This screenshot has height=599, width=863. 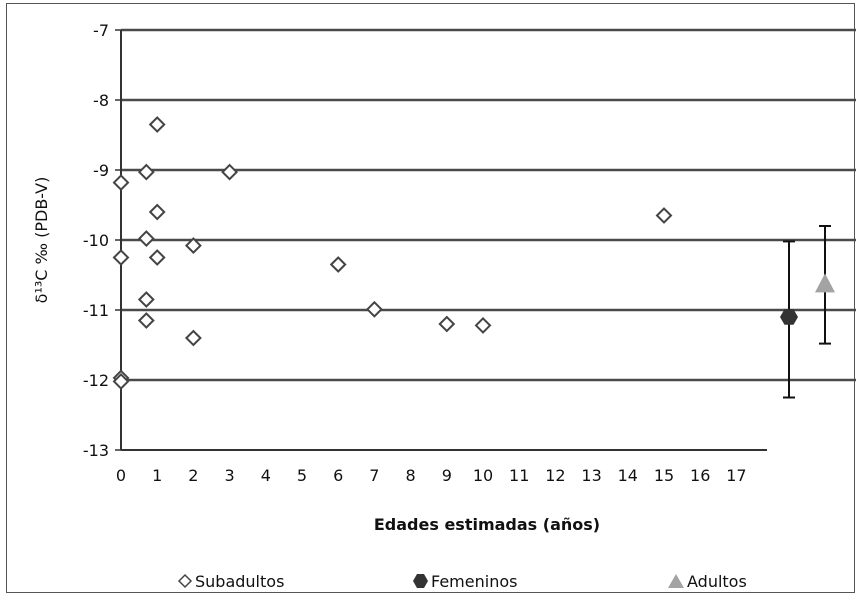 I want to click on x-axis-label: Edades estimadas (años), so click(x=487, y=524).